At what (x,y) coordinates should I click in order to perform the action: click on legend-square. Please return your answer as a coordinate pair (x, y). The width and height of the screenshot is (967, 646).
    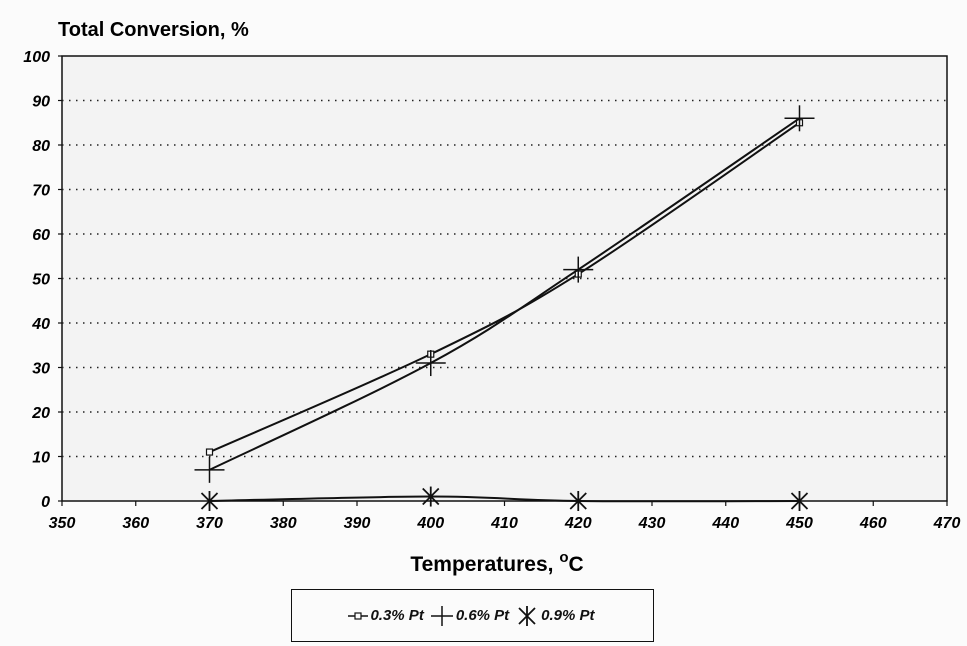
    Looking at the image, I should click on (358, 615).